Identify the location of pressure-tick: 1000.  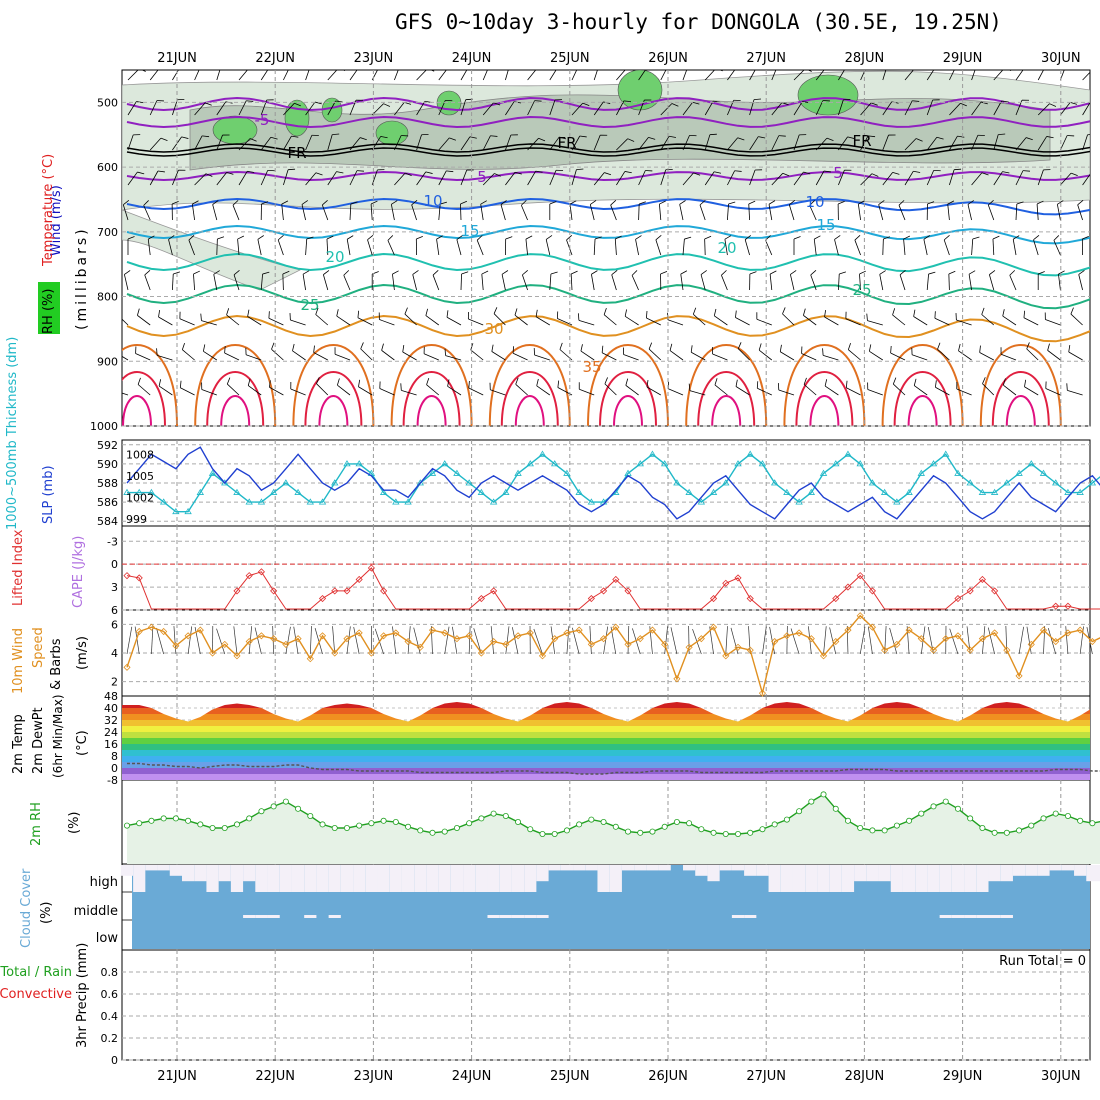
(104, 426).